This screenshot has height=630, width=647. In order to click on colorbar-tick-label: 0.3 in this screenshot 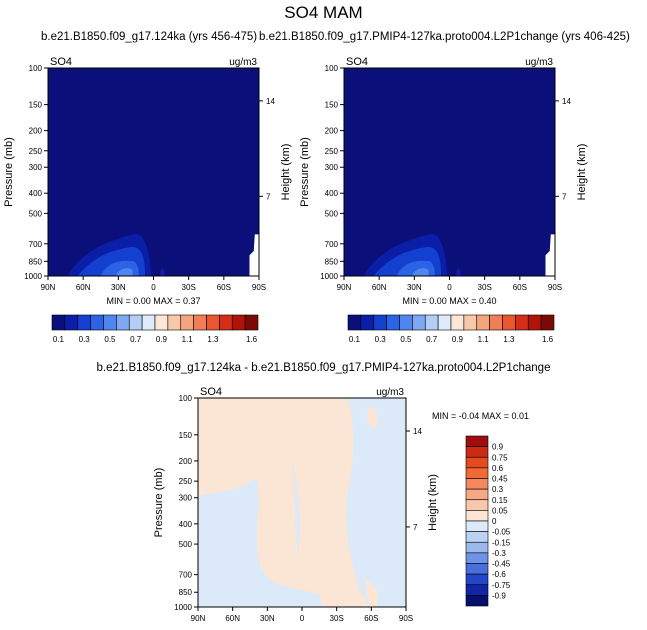, I will do `click(381, 339)`.